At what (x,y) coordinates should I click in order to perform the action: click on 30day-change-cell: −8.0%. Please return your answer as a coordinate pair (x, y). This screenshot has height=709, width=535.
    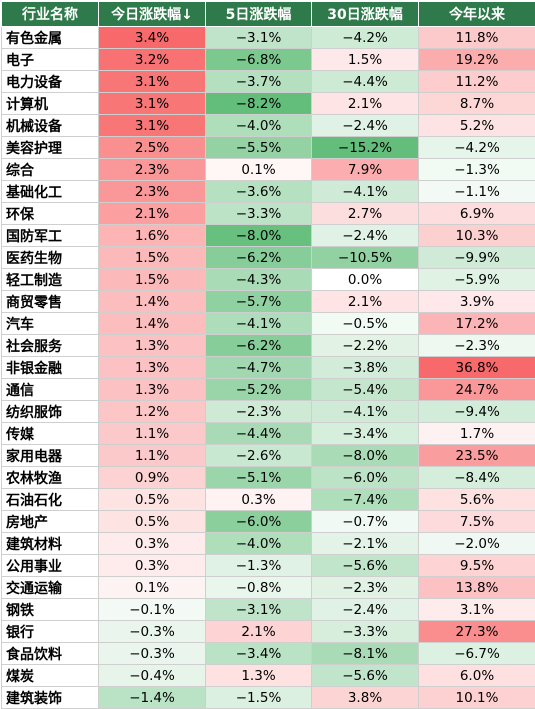
    Looking at the image, I should click on (365, 456).